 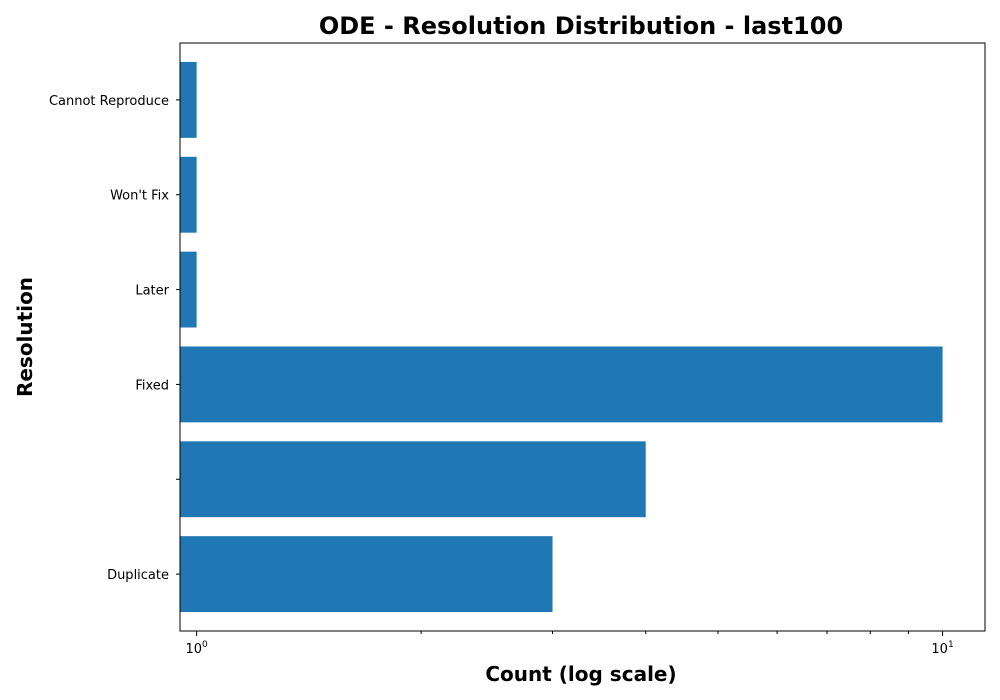 What do you see at coordinates (942, 648) in the screenshot?
I see `x-tick-label: 10¹` at bounding box center [942, 648].